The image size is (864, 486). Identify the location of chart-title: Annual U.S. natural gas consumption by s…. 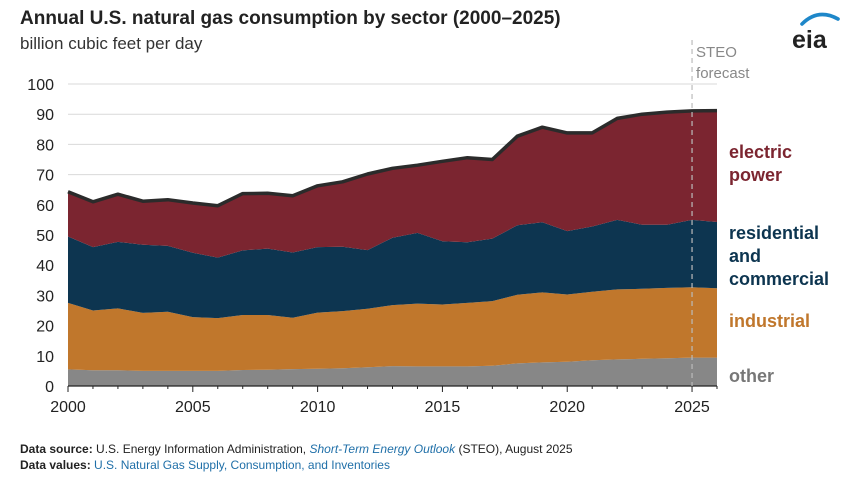
(290, 18).